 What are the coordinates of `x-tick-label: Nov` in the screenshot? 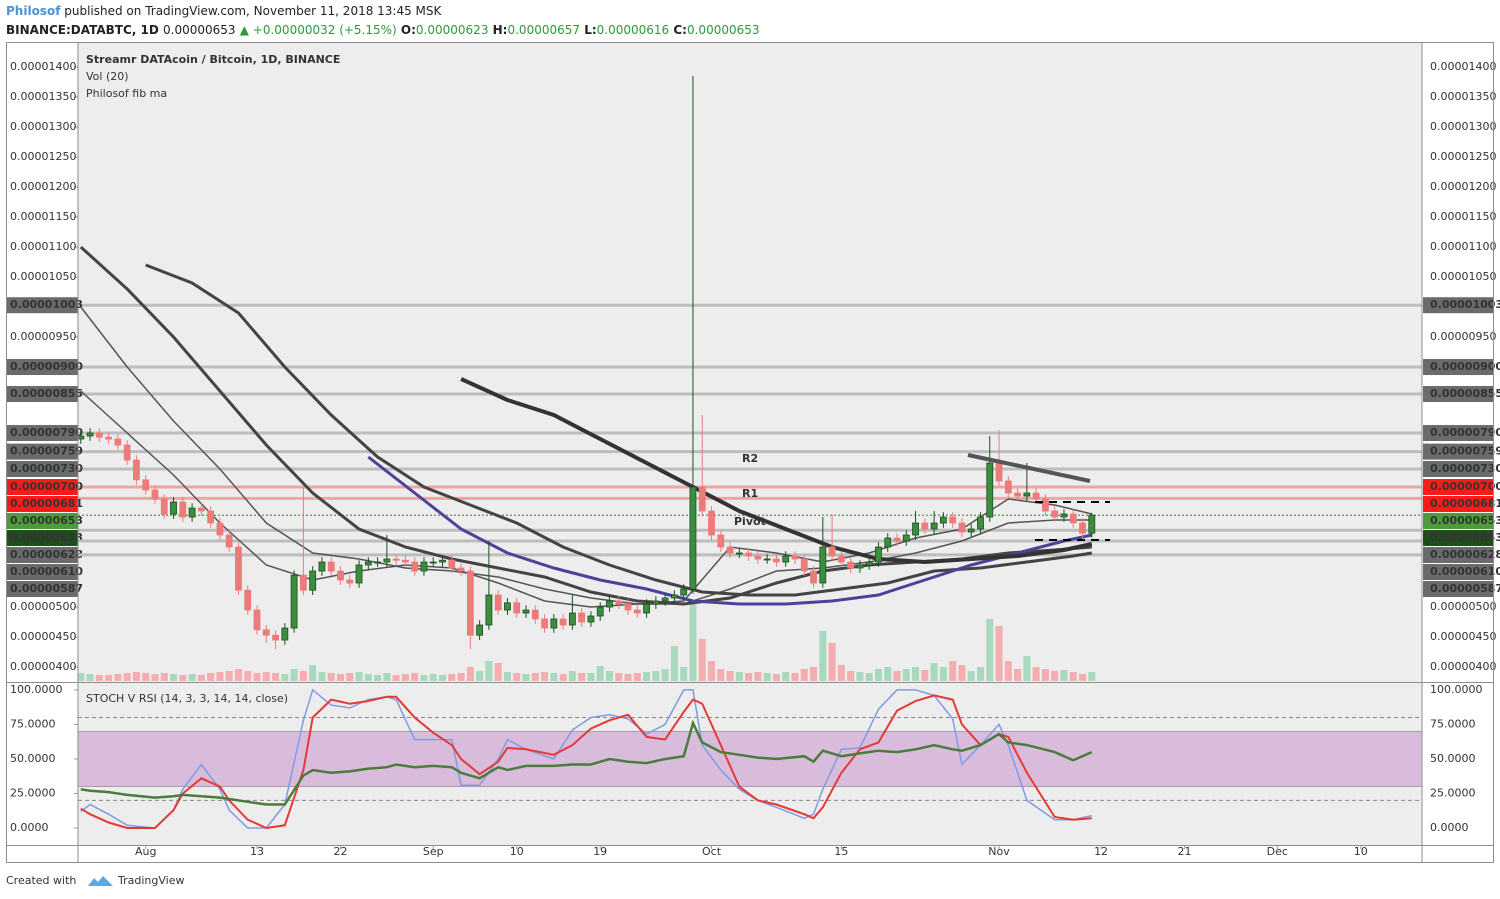 It's located at (999, 851).